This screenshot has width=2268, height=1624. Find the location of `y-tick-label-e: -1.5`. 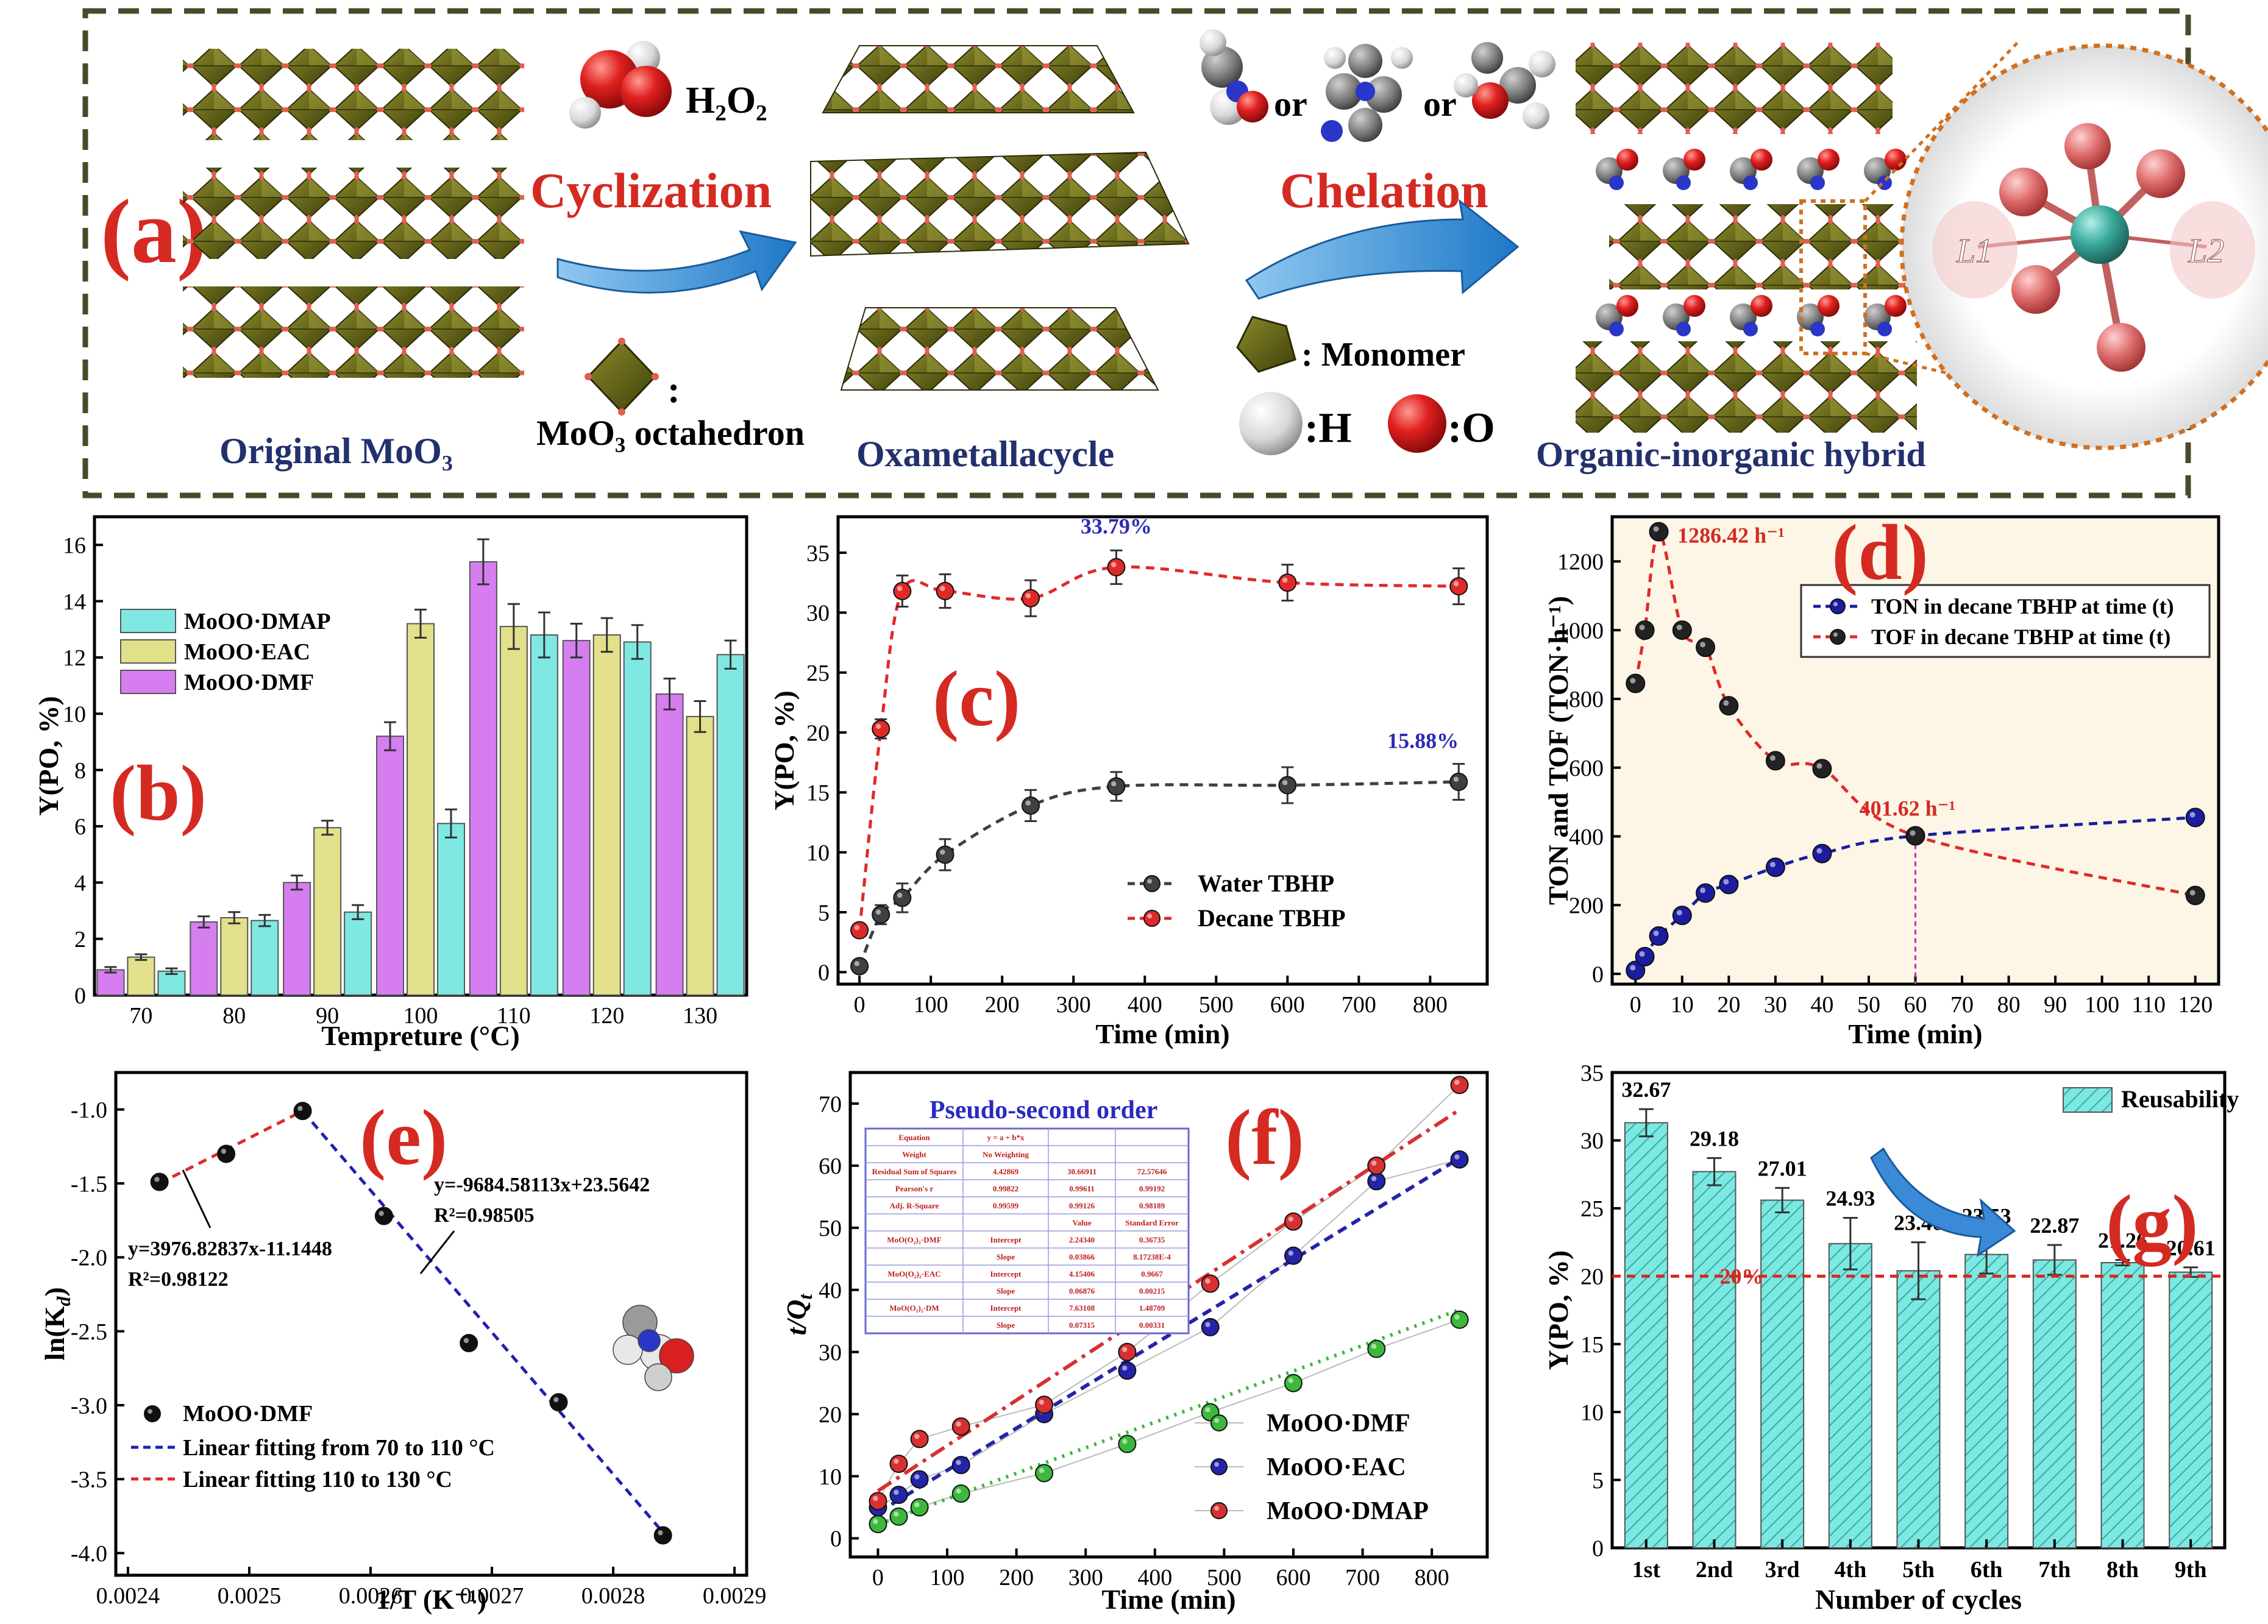

y-tick-label-e: -1.5 is located at coordinates (89, 1184).